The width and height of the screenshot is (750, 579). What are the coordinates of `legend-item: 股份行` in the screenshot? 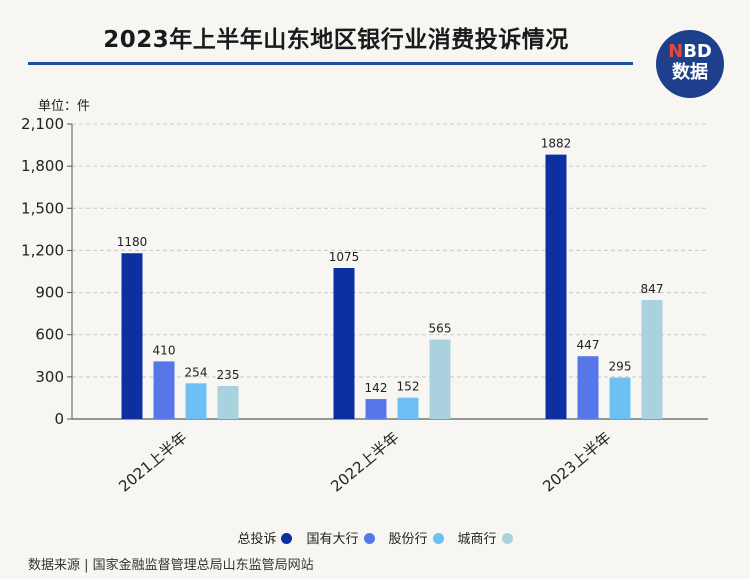 It's located at (416, 537).